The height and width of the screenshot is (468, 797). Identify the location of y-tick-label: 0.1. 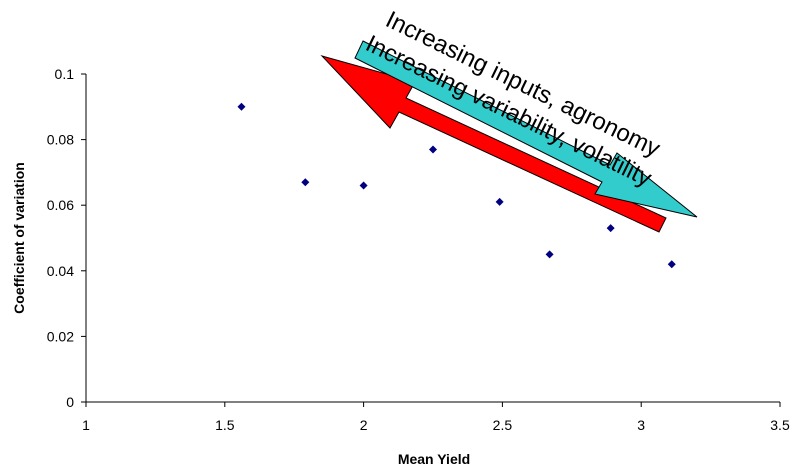
(65, 74).